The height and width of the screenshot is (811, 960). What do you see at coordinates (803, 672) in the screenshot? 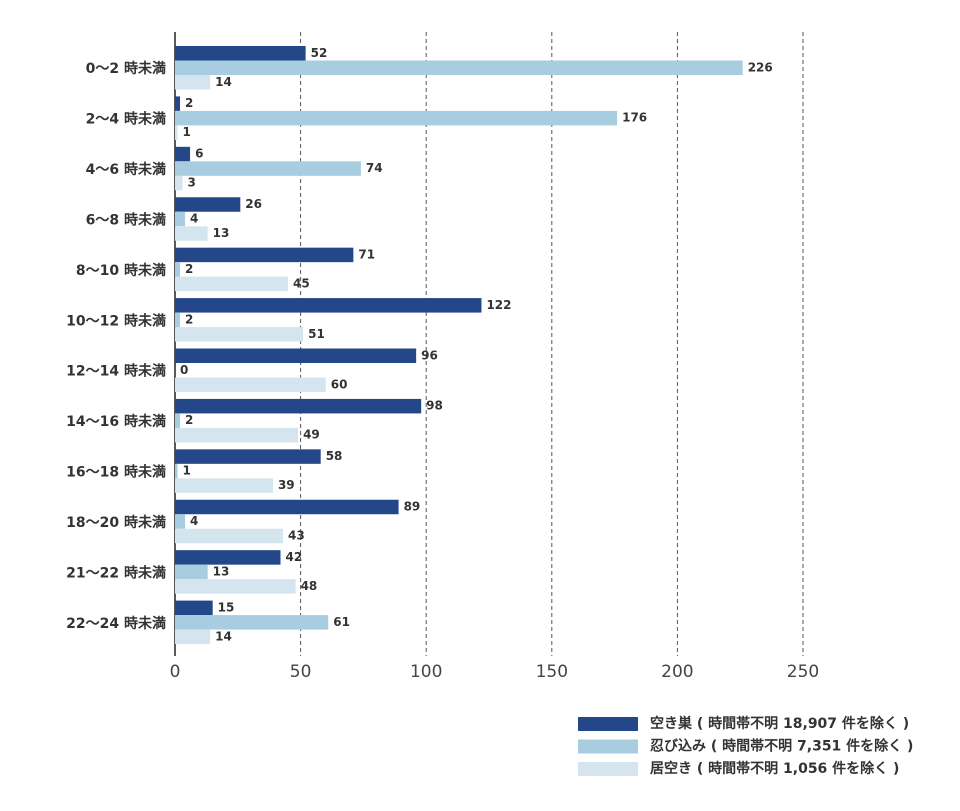
I see `x-tick-label: 250` at bounding box center [803, 672].